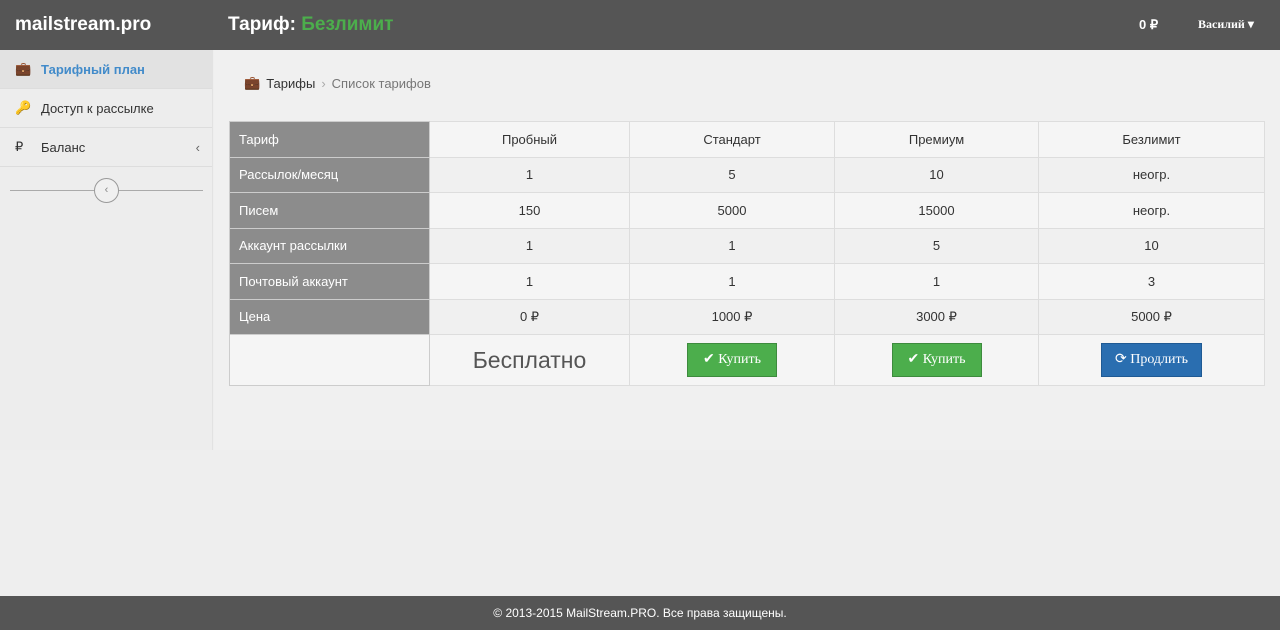 The image size is (1280, 630). Describe the element at coordinates (329, 245) in the screenshot. I see `row-label: Аккаунт рассылки` at that location.